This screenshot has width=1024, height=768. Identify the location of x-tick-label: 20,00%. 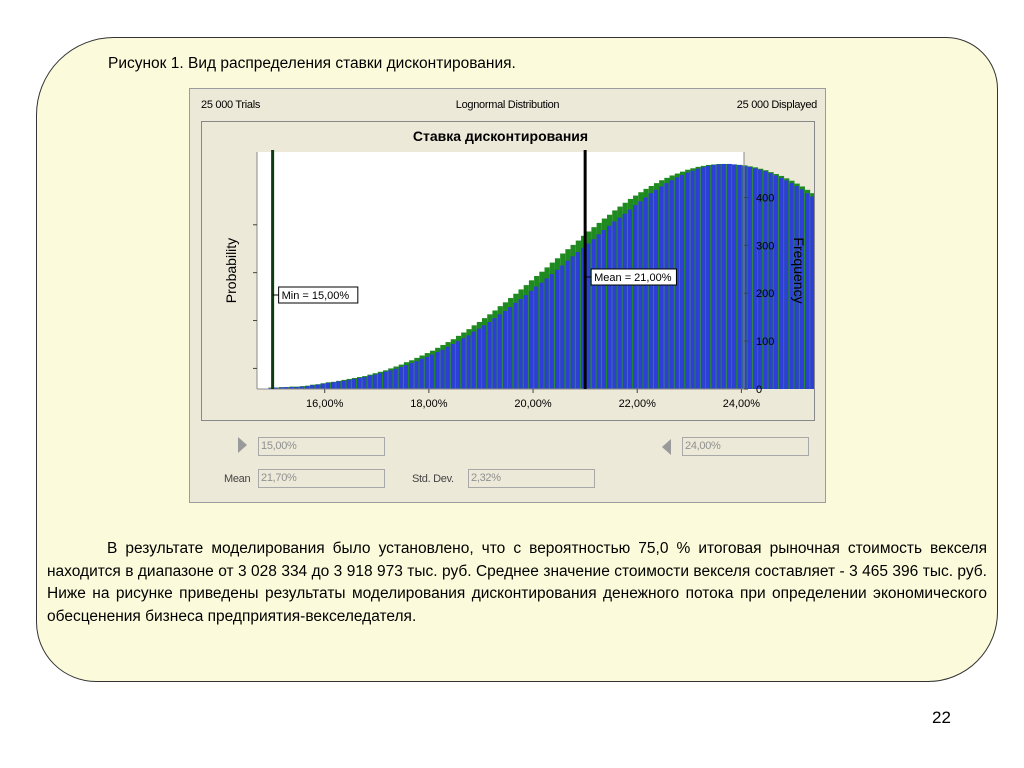
(533, 404).